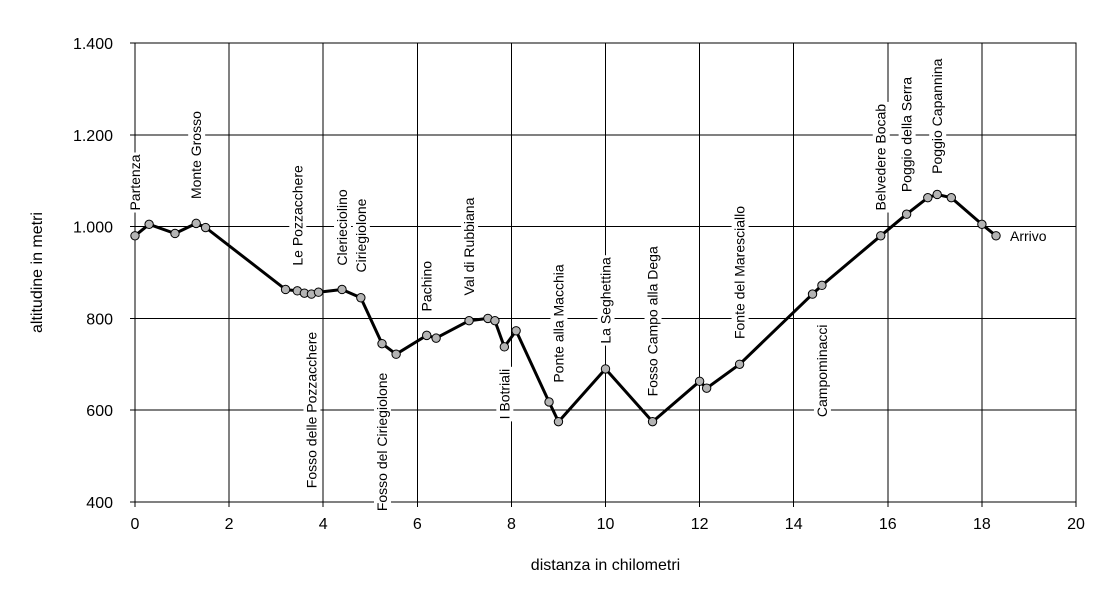 This screenshot has width=1097, height=594. I want to click on annotation-text: Poggio della Serra, so click(907, 134).